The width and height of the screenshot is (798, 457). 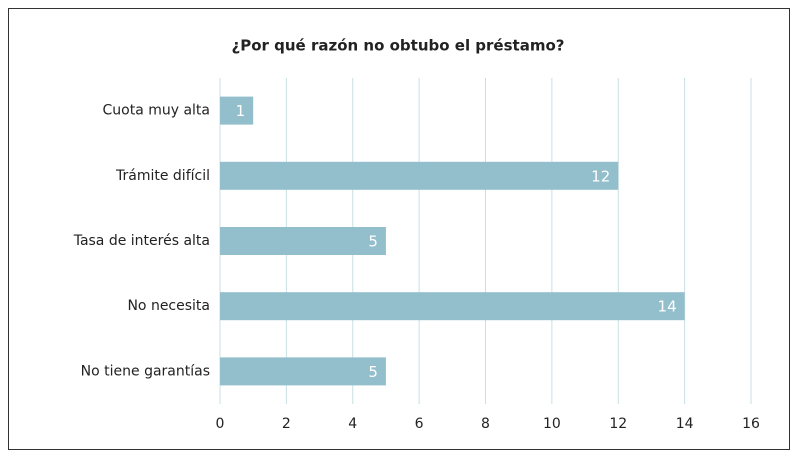 I want to click on data-label: 14, so click(x=667, y=307).